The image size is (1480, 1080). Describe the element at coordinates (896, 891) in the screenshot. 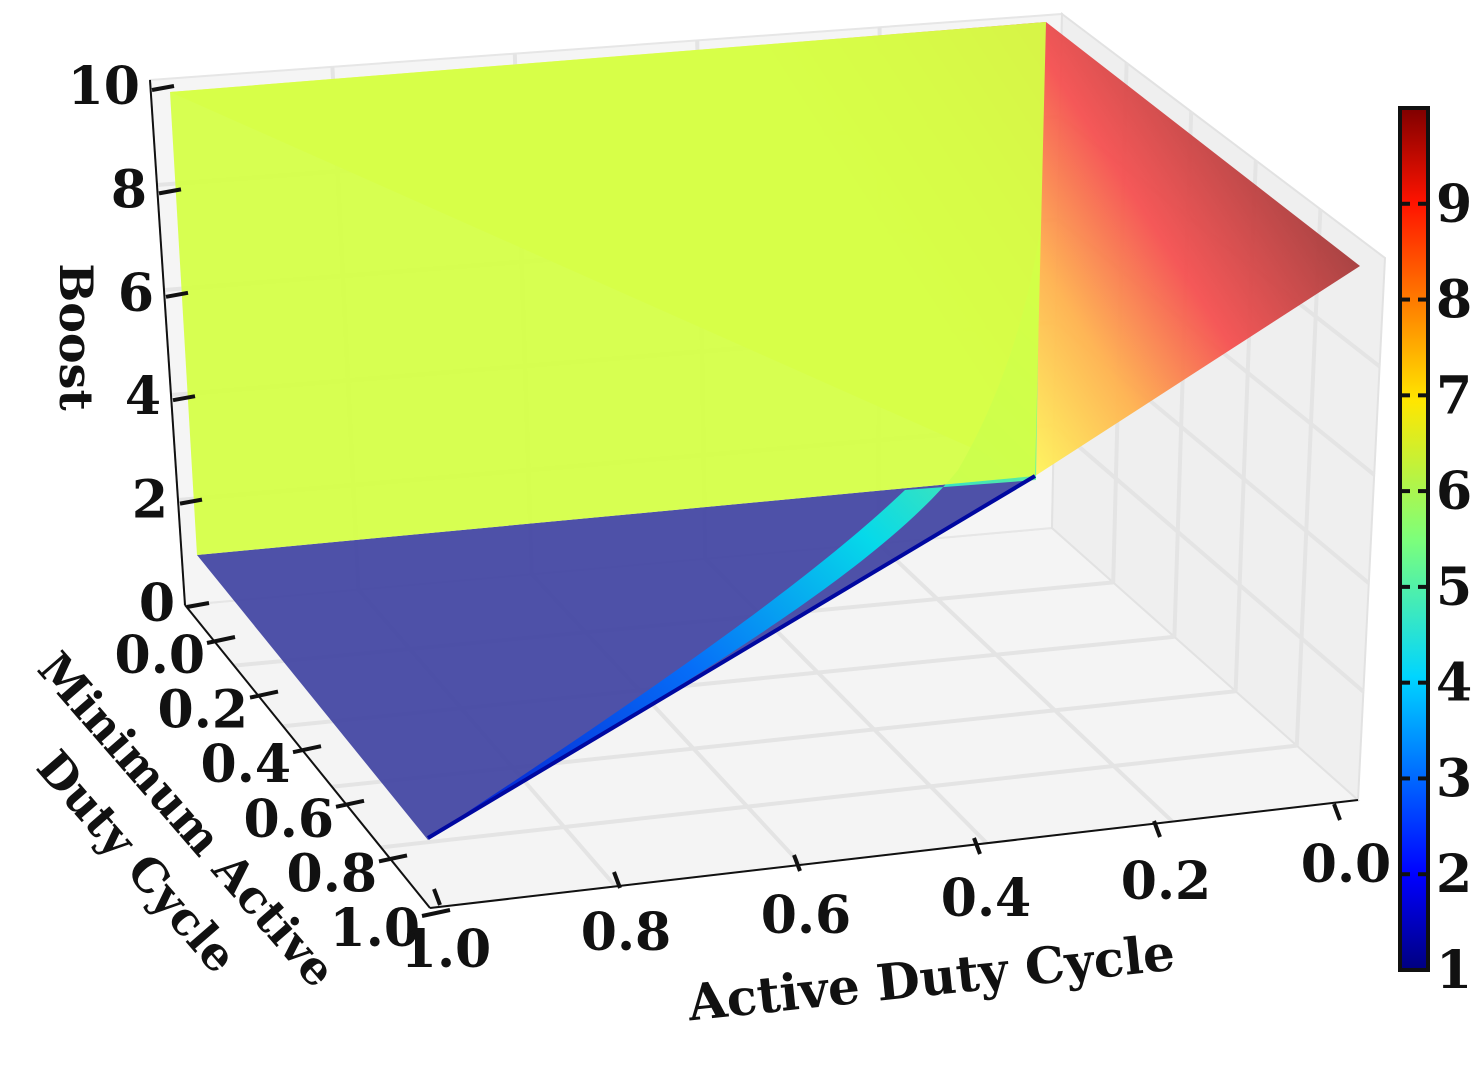

I see `x-axis-ticks: 1.0 0.8 0.6 0.4 0.2 0.0` at that location.